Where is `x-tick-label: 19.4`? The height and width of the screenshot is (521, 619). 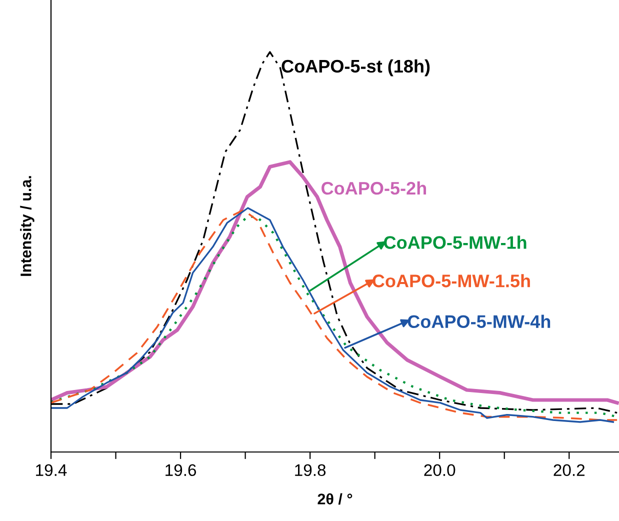
x-tick-label: 19.4 is located at coordinates (51, 470).